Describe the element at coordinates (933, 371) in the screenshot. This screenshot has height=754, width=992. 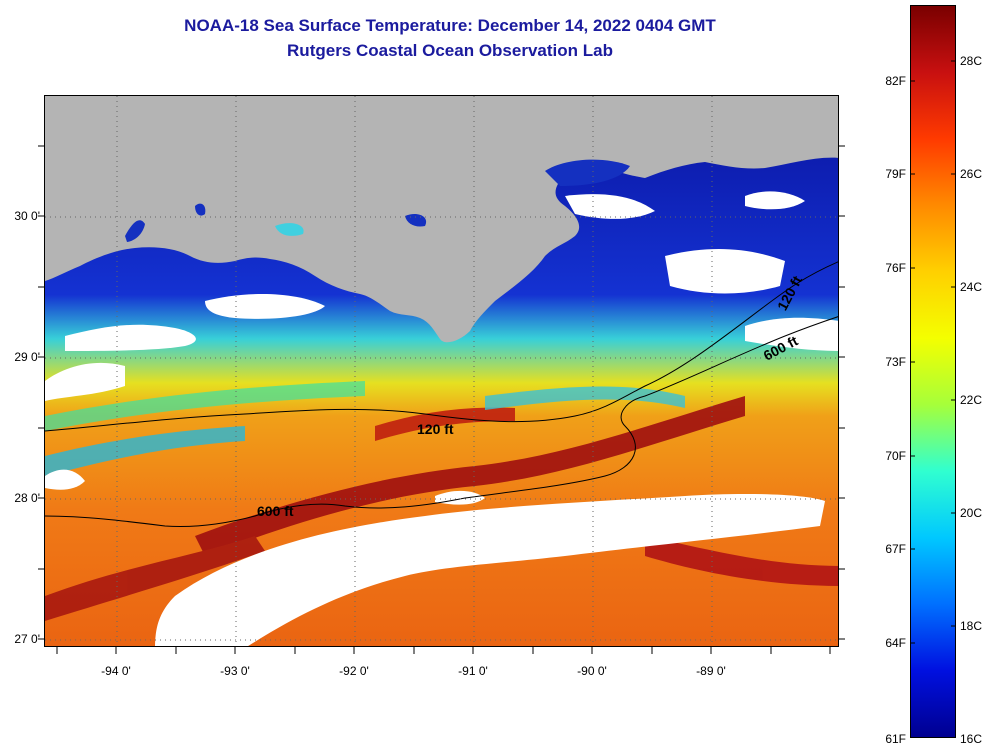
I see `temperature-colorbar` at that location.